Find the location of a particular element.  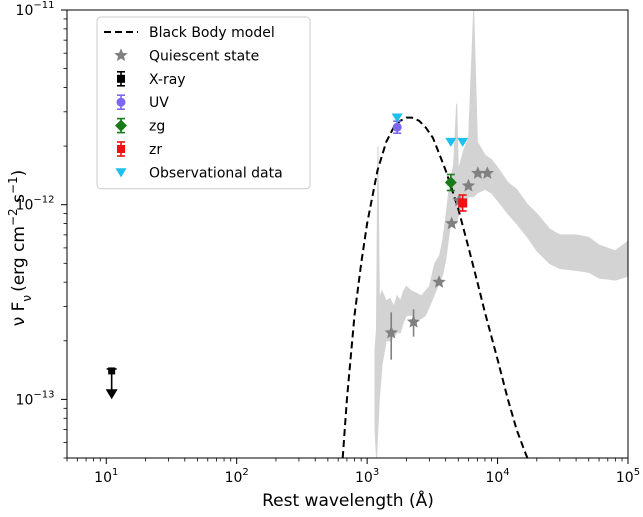

legend-label: Quiescent state is located at coordinates (204, 56).